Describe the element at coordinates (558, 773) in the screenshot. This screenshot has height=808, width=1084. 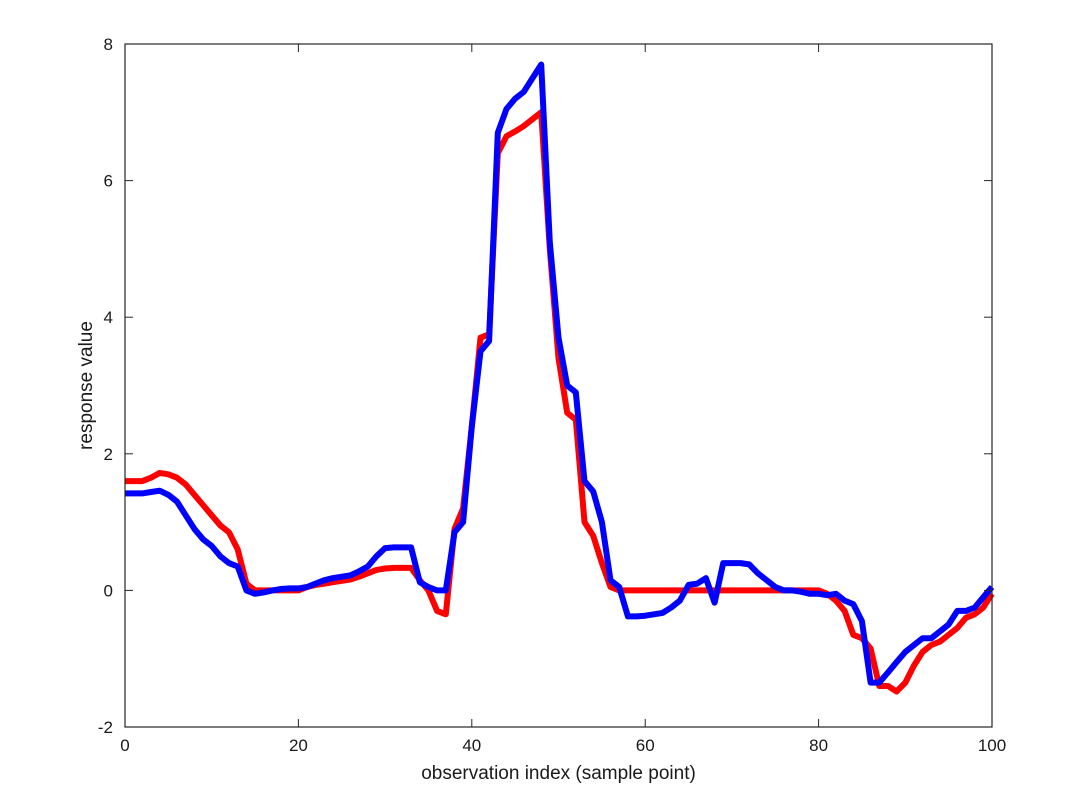
I see `x-axis-label: observation index (sample point)` at that location.